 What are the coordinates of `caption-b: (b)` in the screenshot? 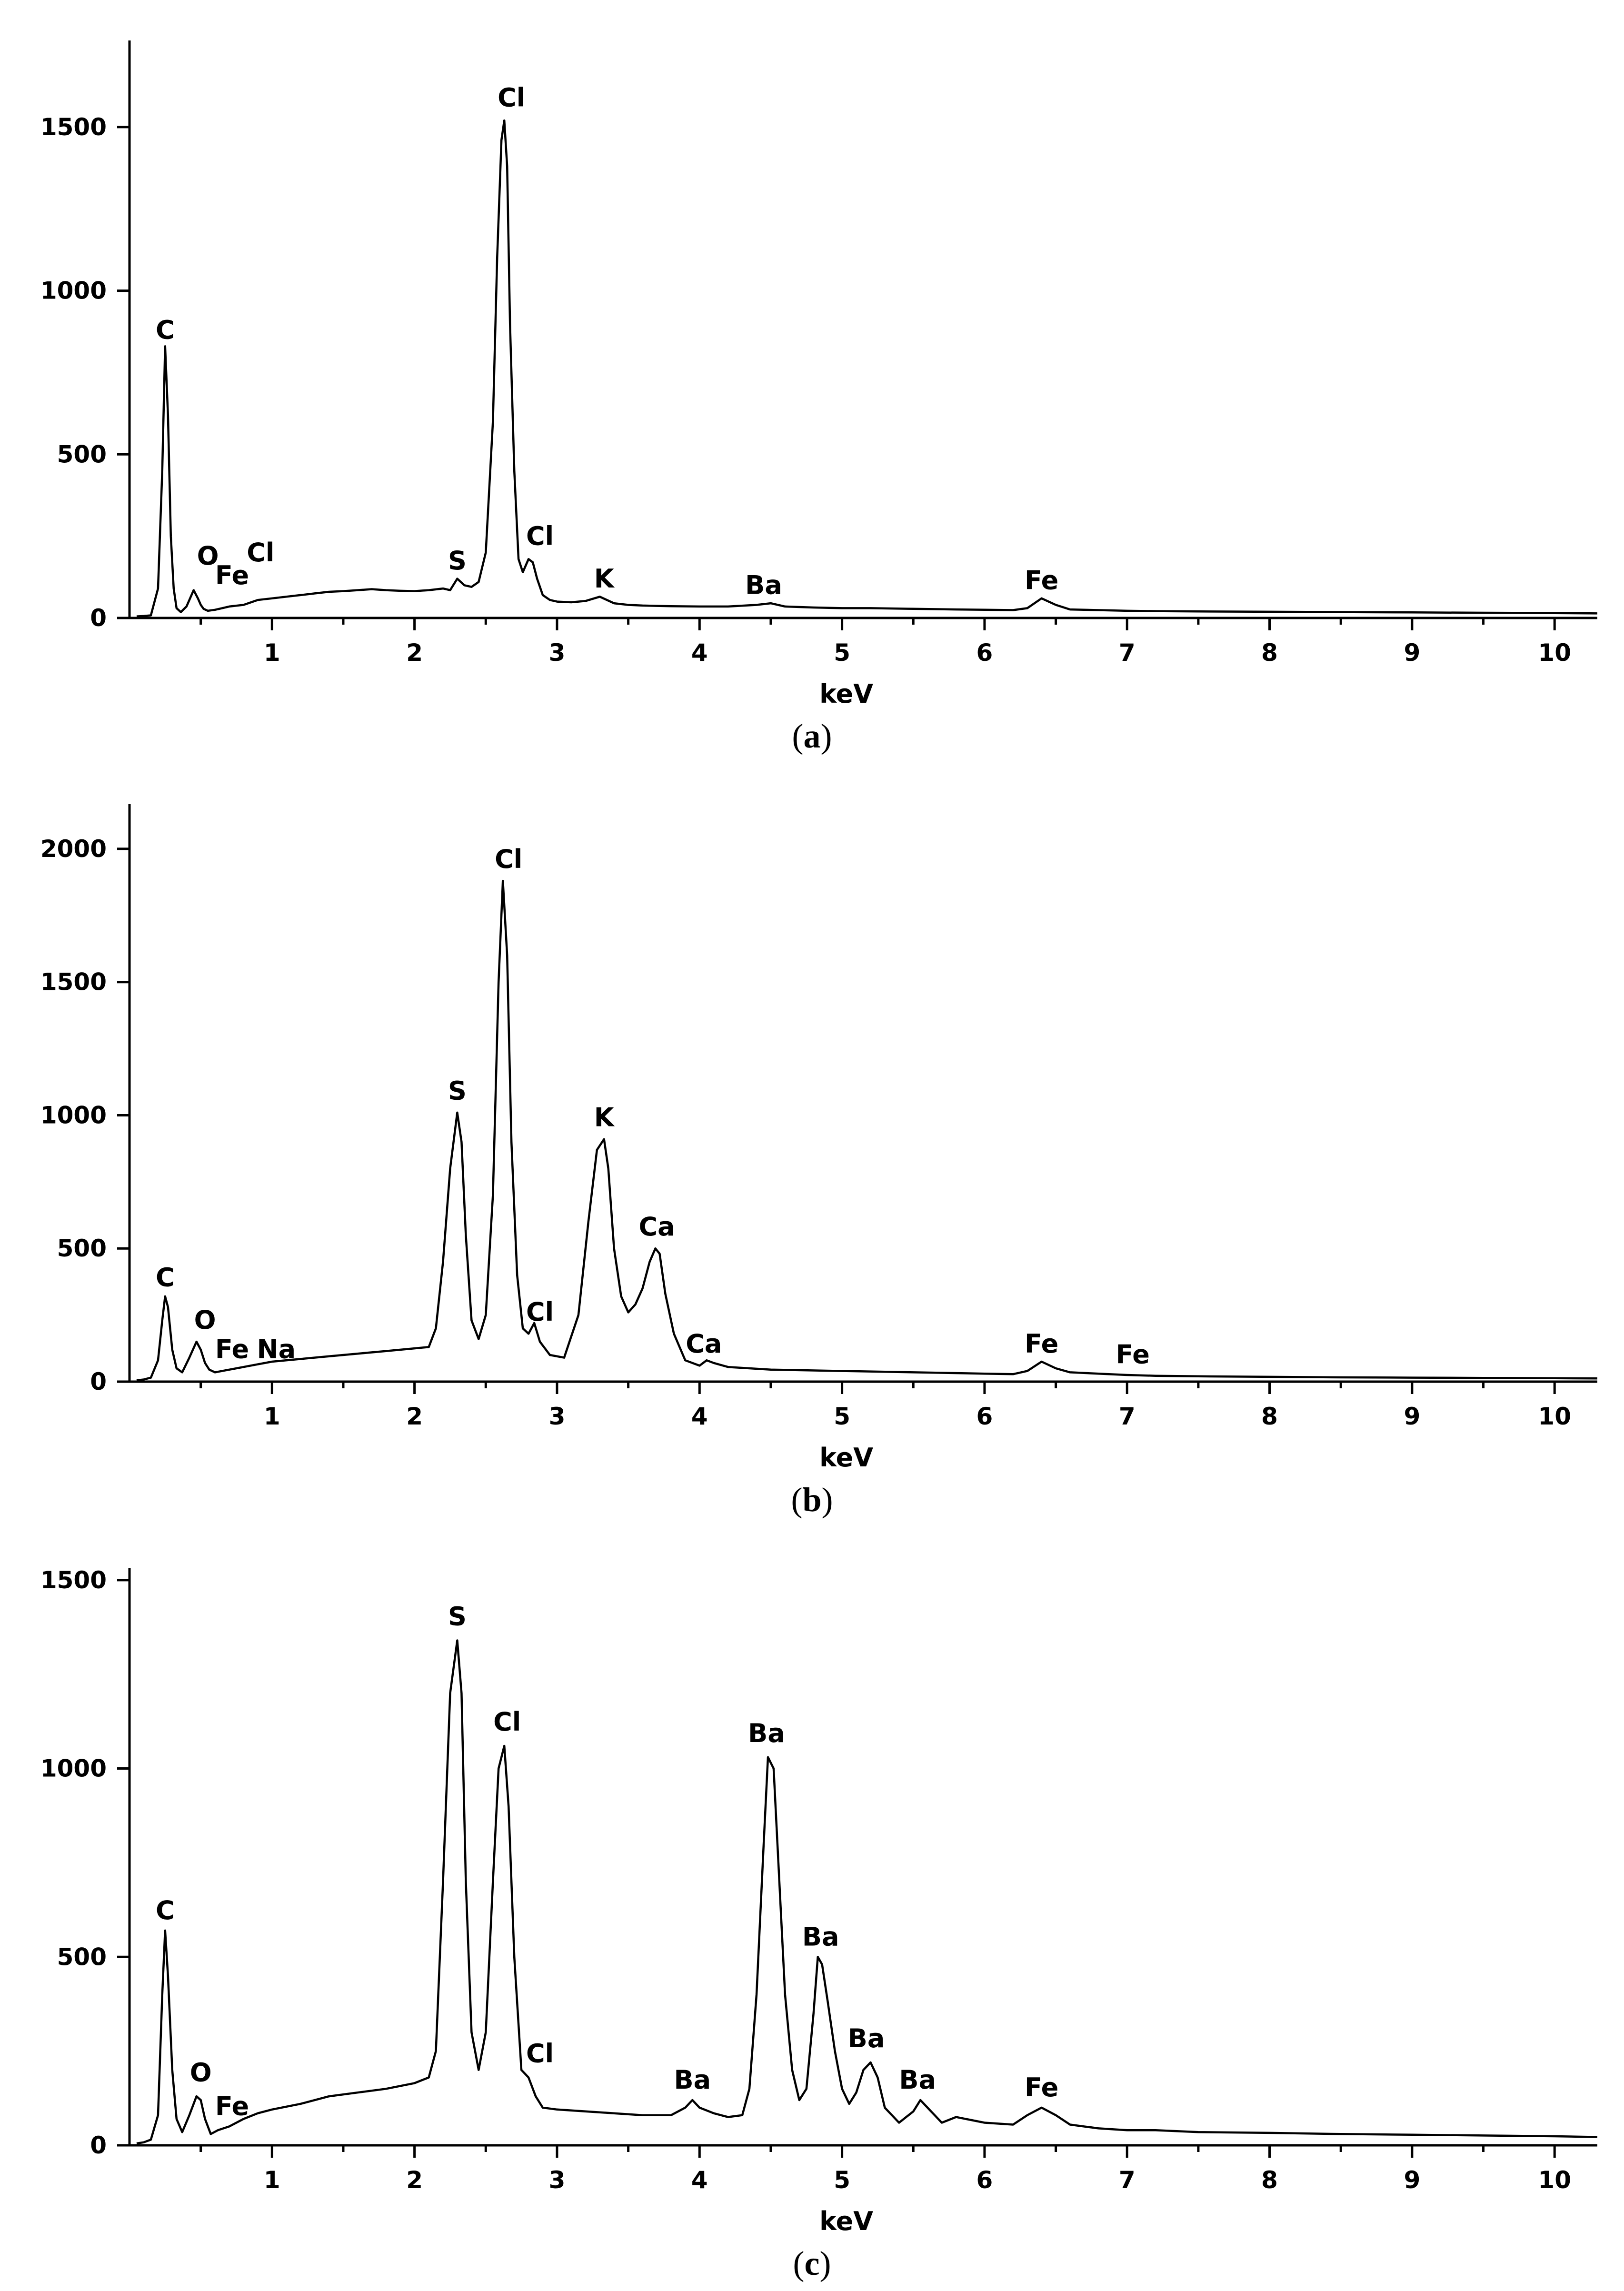 It's located at (812, 1500).